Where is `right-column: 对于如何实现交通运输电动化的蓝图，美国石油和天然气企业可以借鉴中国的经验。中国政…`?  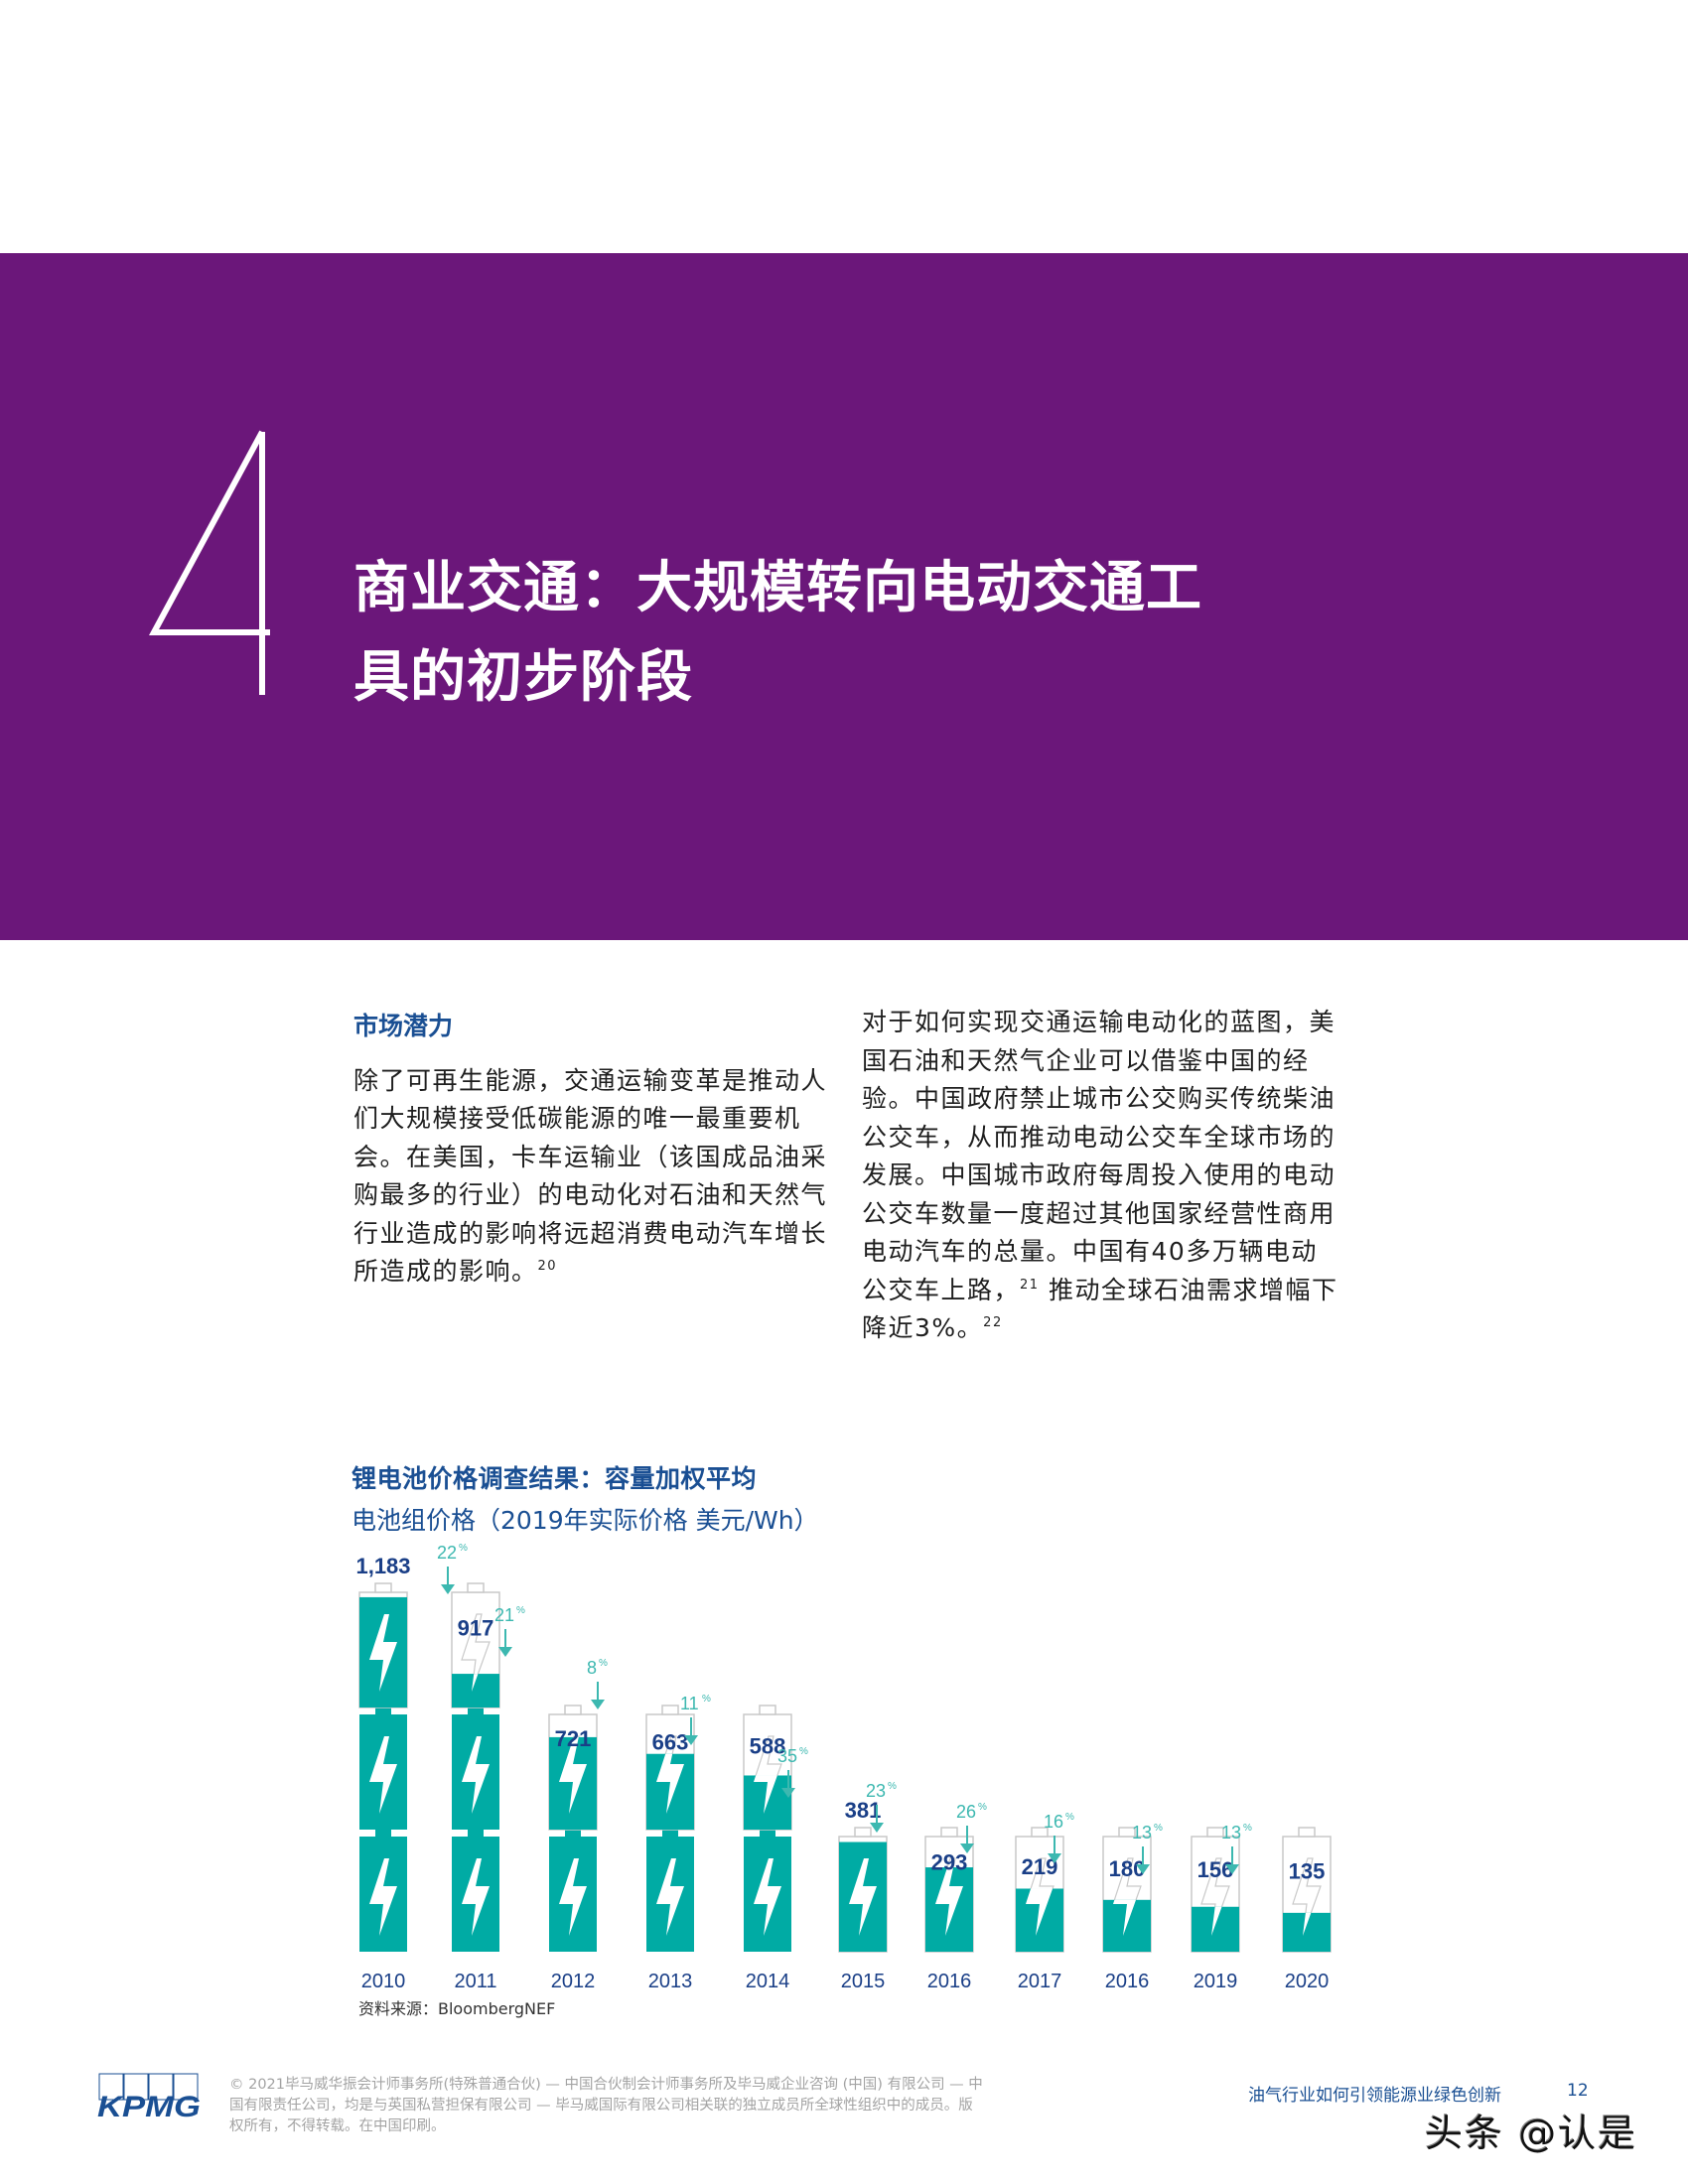 right-column: 对于如何实现交通运输电动化的蓝图，美国石油和天然气企业可以借鉴中国的经验。中国政… is located at coordinates (1102, 1176).